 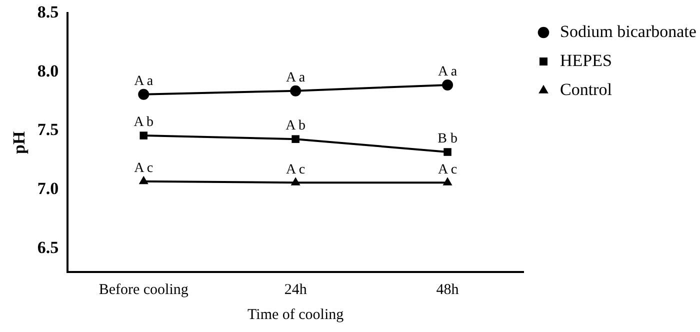 I want to click on y-axis-title: pH, so click(x=19, y=142).